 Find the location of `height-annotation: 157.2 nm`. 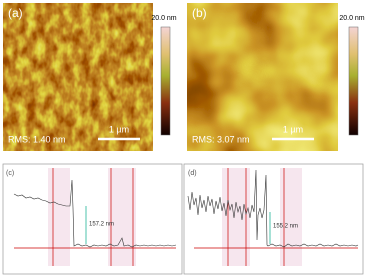

height-annotation: 157.2 nm is located at coordinates (101, 225).